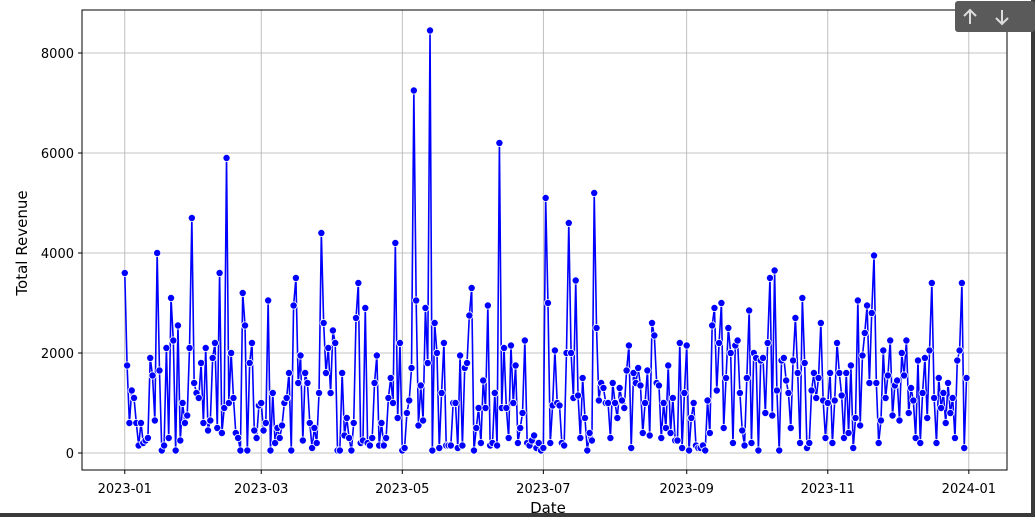  I want to click on move-up-button, so click(970, 16).